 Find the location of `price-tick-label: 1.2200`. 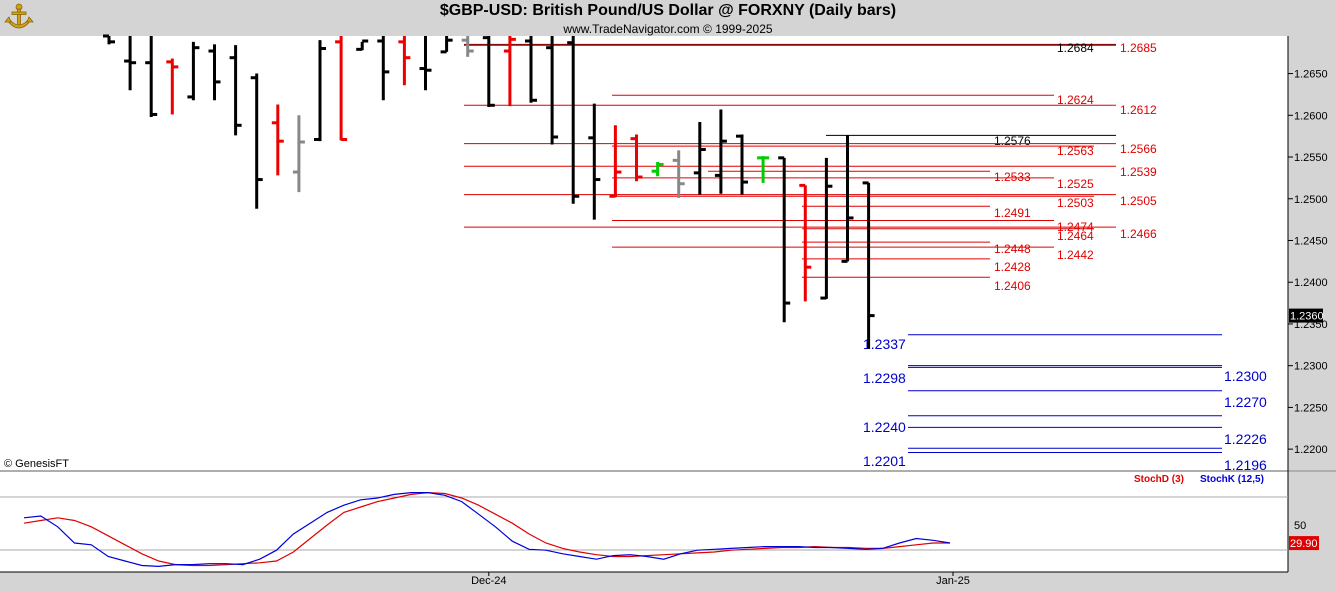

price-tick-label: 1.2200 is located at coordinates (1311, 450).